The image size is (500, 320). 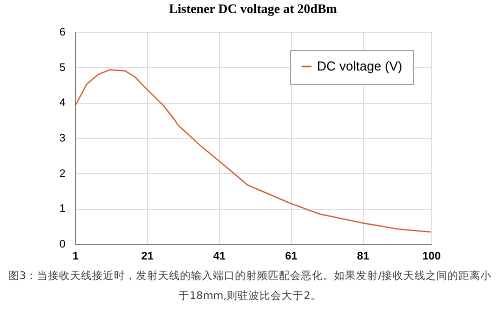 I want to click on y-tick-label: 2, so click(x=62, y=174).